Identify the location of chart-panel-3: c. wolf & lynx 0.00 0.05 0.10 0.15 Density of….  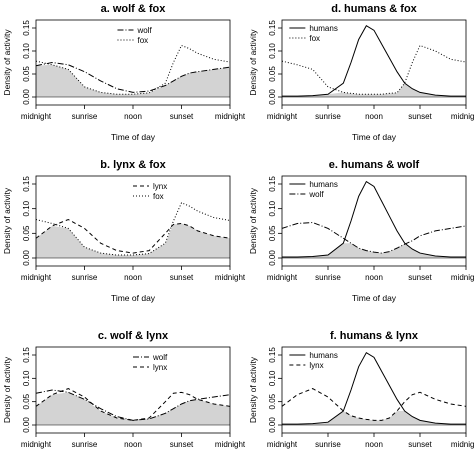
(124, 396).